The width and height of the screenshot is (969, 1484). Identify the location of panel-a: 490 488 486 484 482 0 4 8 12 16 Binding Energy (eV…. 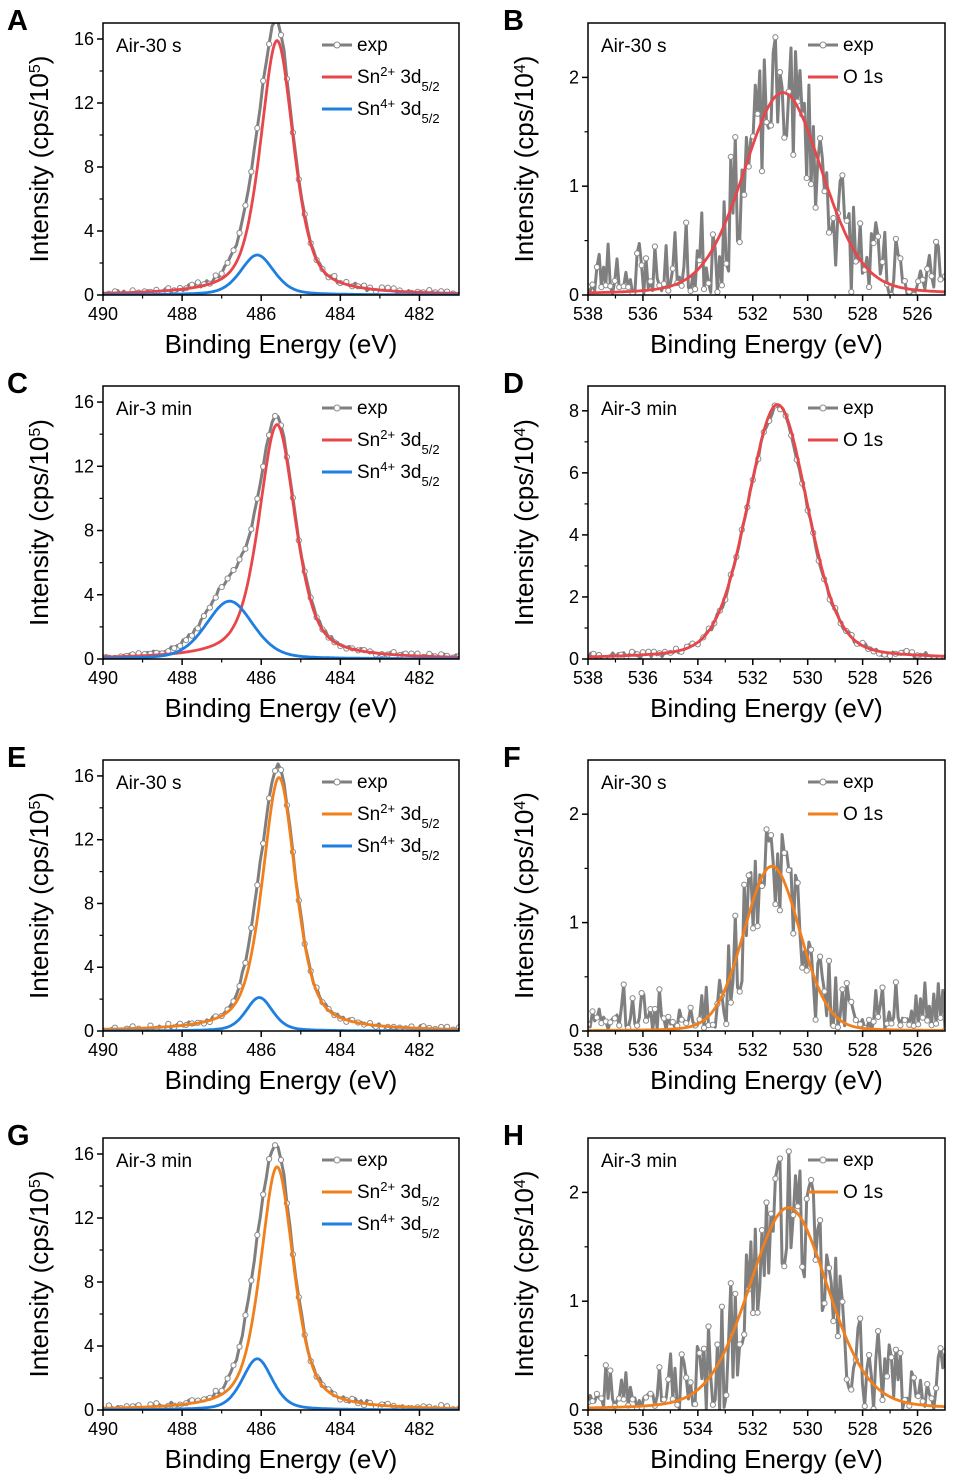
(233, 182).